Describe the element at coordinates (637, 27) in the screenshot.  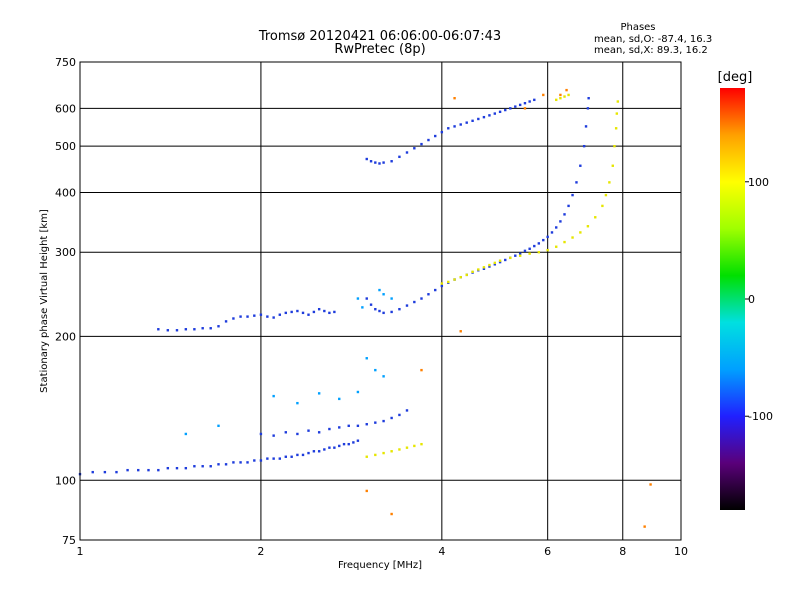
I see `phase-info-heading: Phases` at that location.